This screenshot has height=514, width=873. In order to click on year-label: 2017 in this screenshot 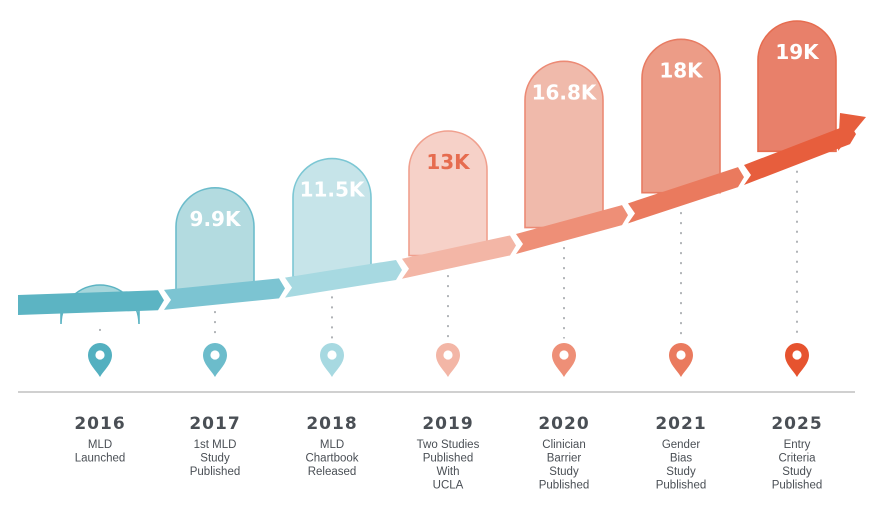, I will do `click(214, 424)`.